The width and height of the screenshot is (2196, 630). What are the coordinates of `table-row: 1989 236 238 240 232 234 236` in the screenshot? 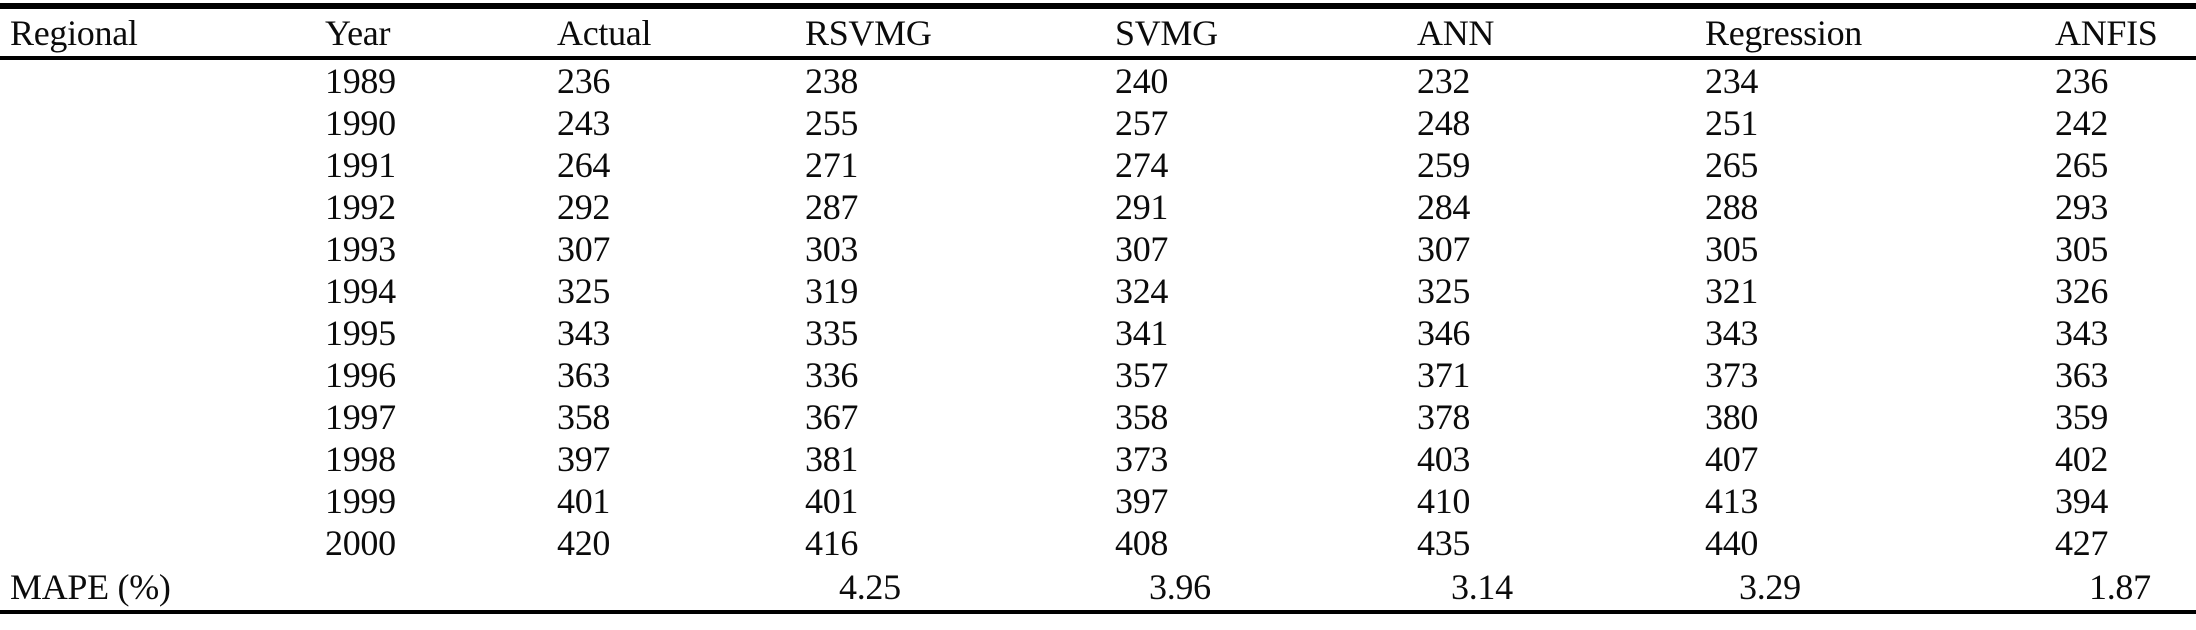 It's located at (1098, 80).